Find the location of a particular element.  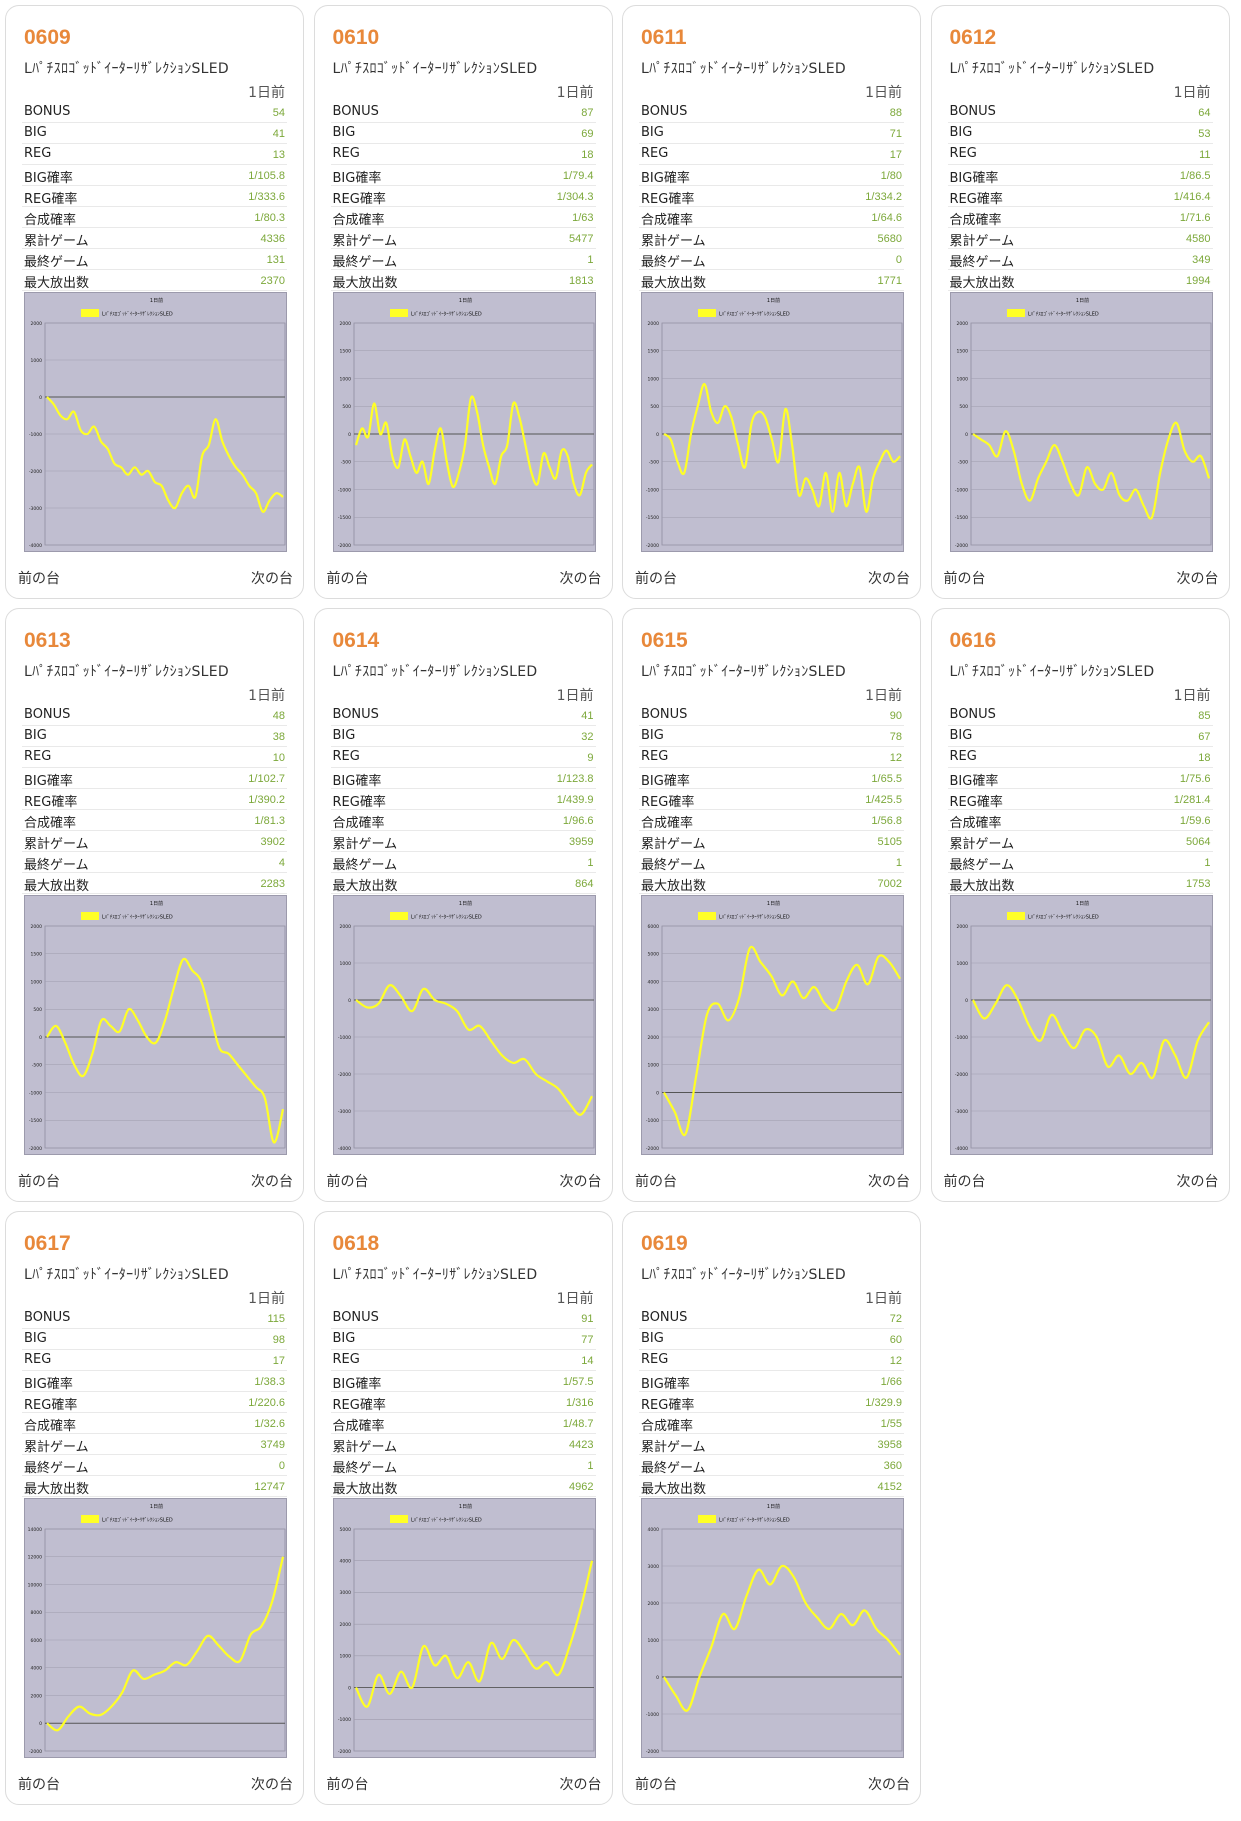

machine-number: 0612 is located at coordinates (973, 37).